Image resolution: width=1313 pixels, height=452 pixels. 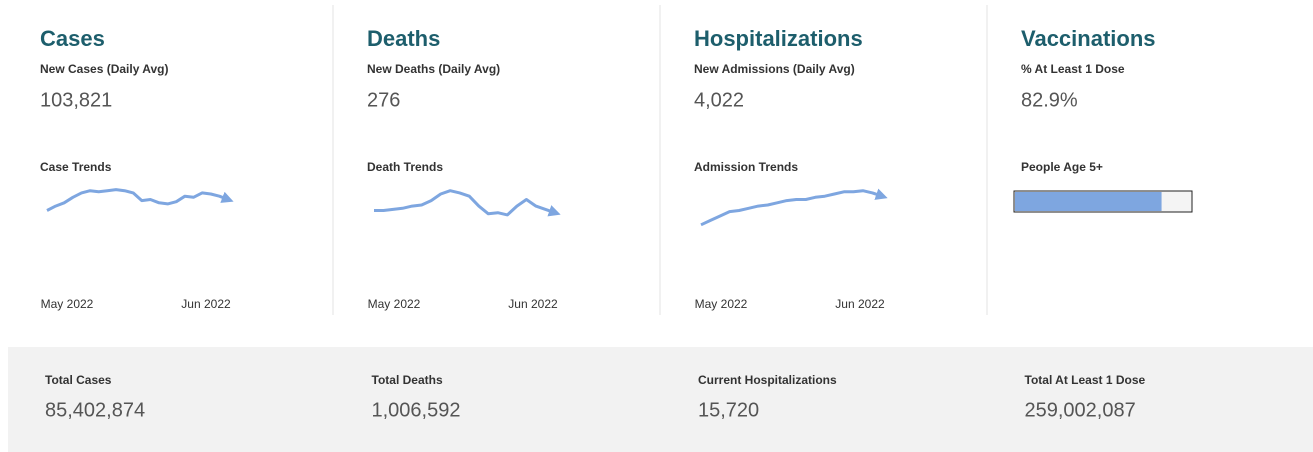 What do you see at coordinates (104, 69) in the screenshot?
I see `metric-label: New Cases (Daily Avg)` at bounding box center [104, 69].